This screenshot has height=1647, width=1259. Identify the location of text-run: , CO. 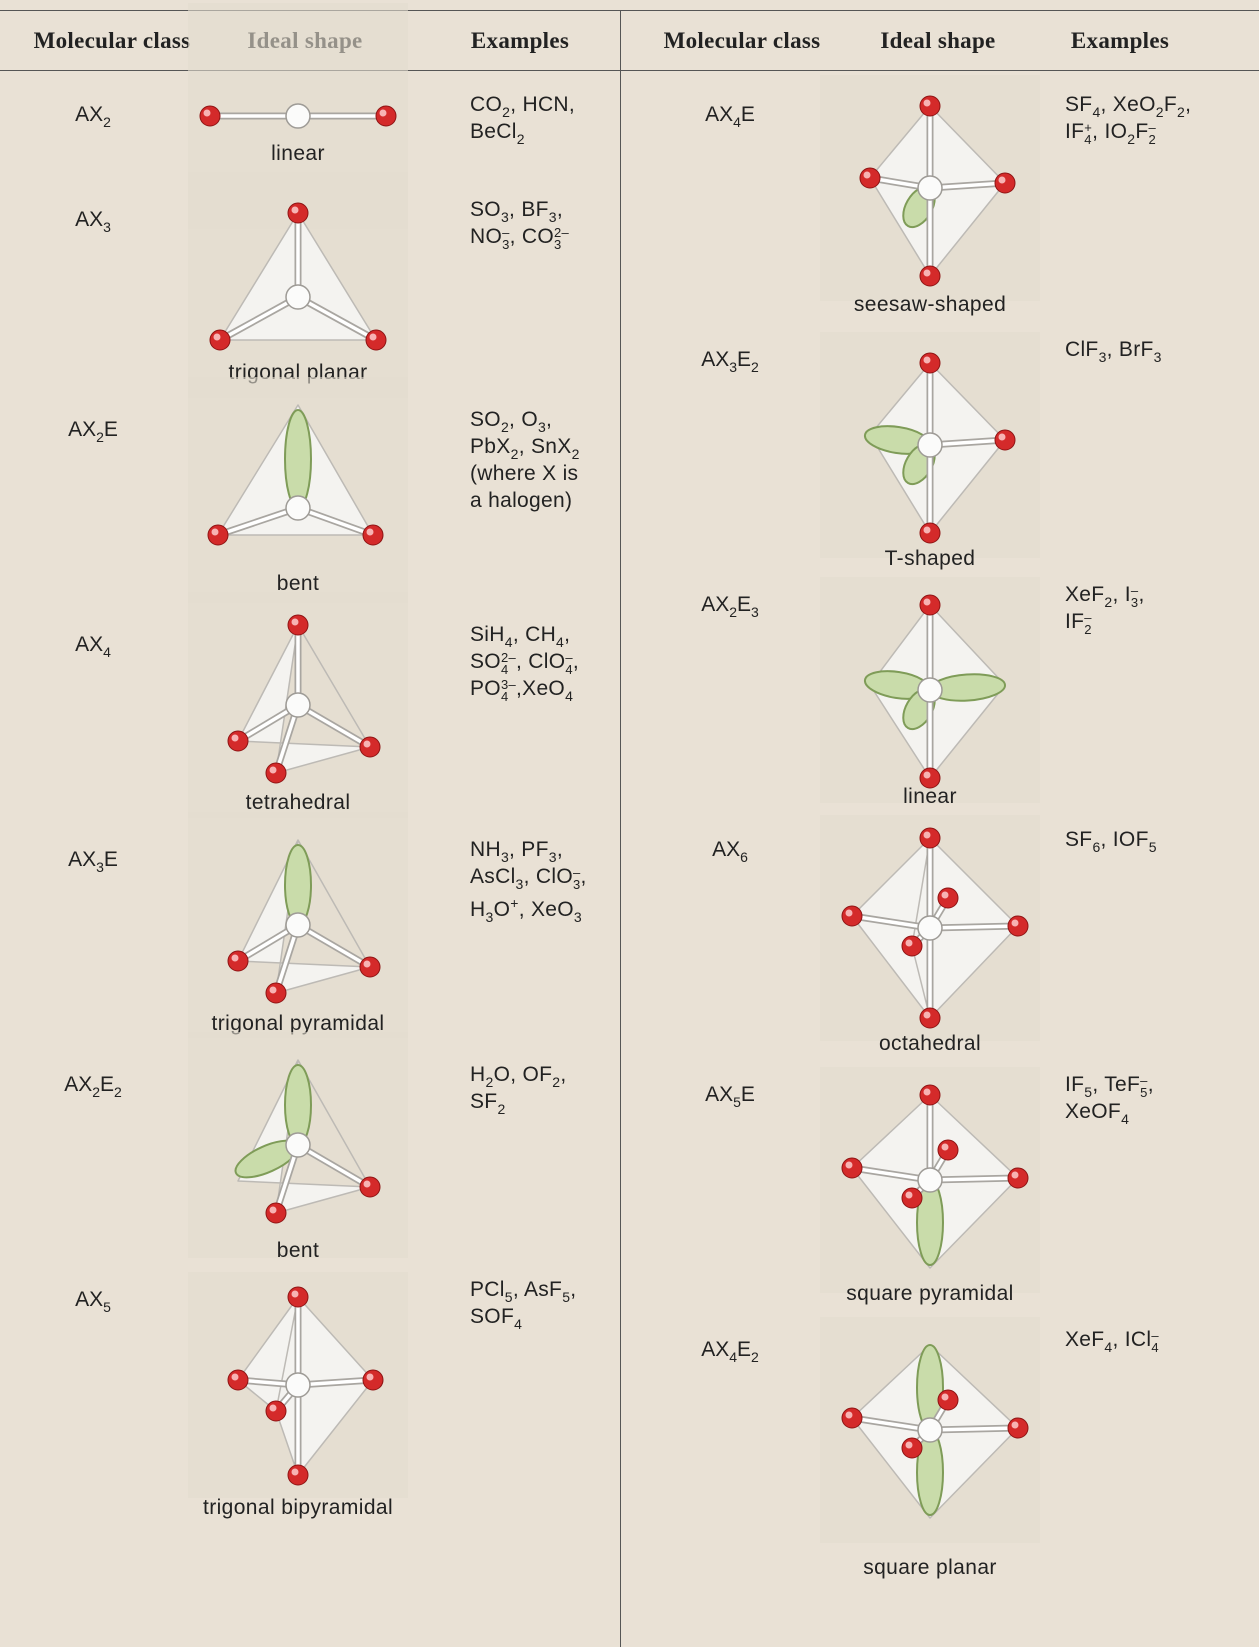
(532, 236).